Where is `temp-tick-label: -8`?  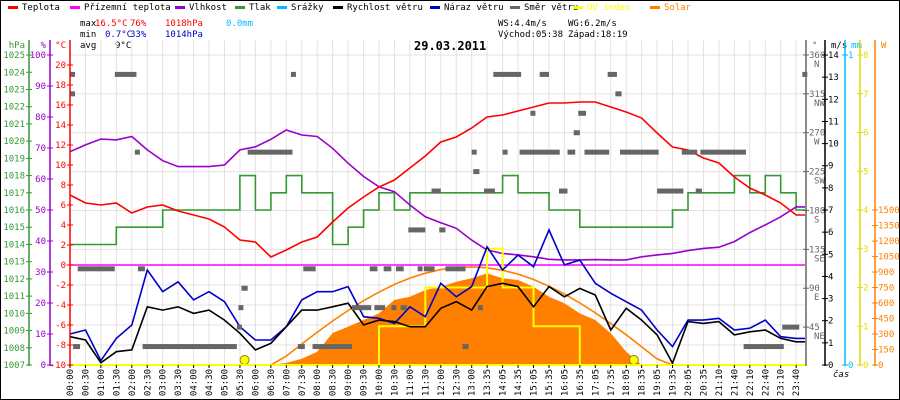 temp-tick-label: -8 is located at coordinates (60, 346).